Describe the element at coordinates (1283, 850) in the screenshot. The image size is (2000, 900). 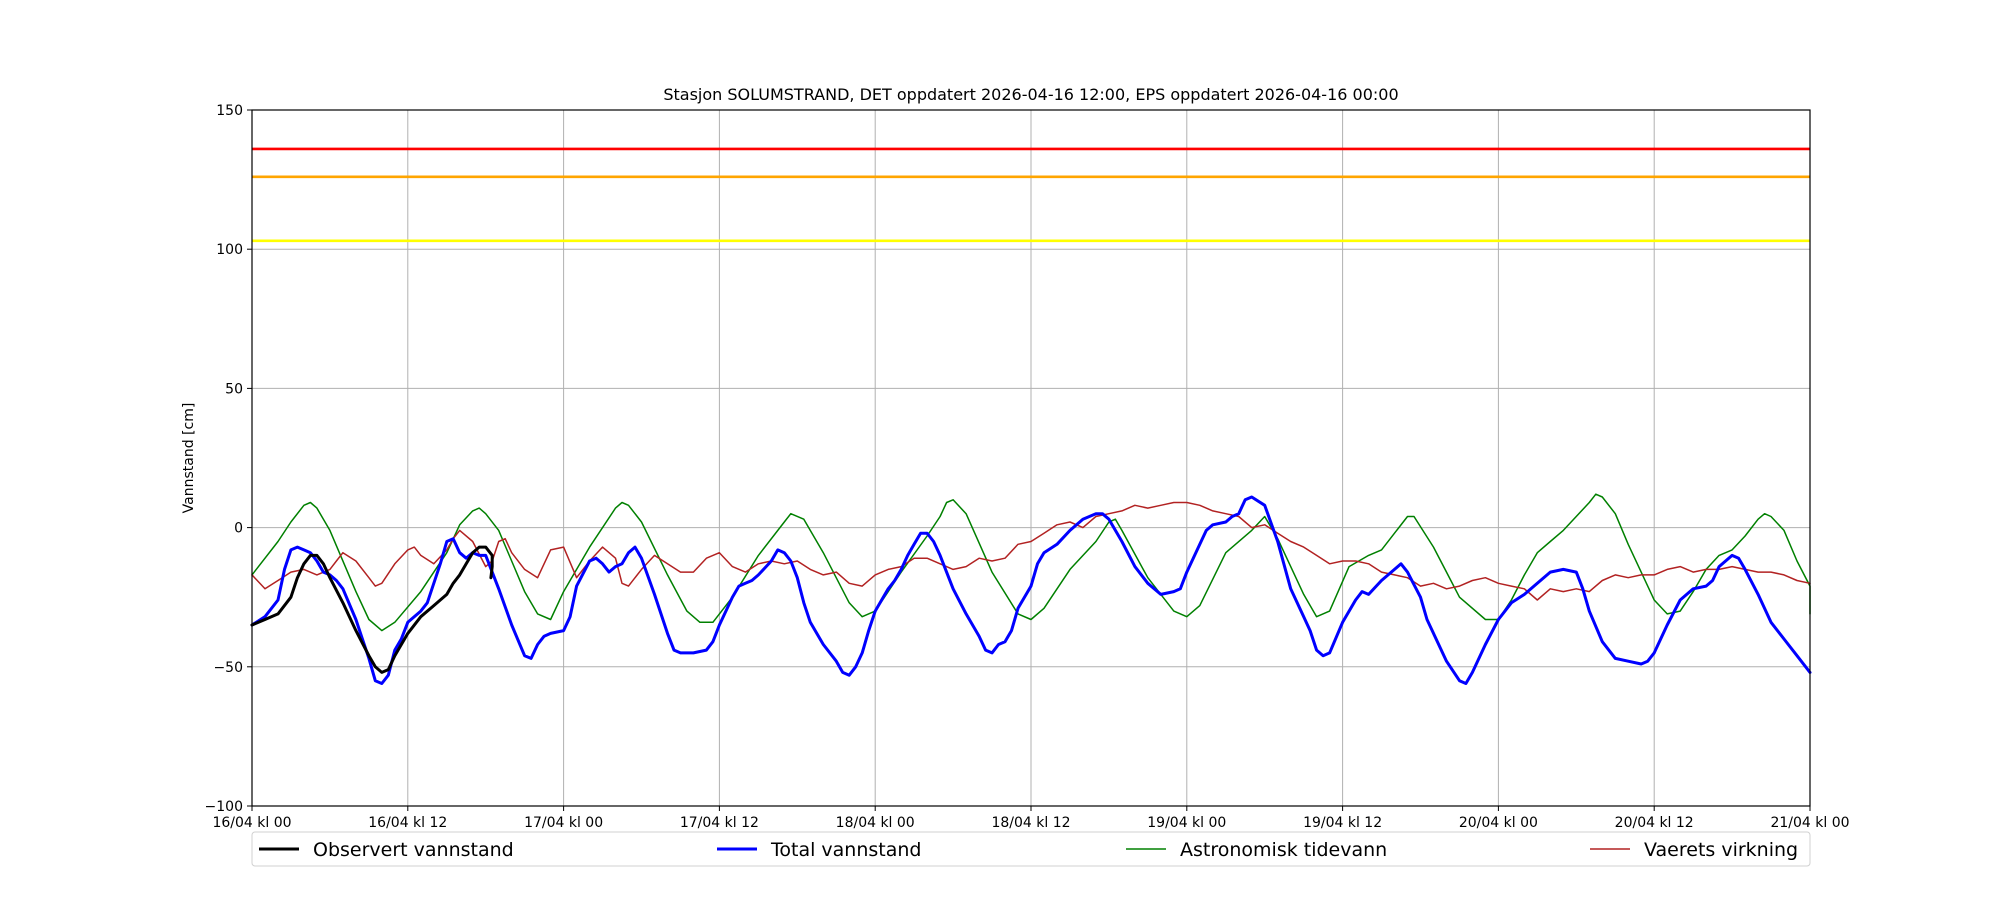
I see `legend-label: Astronomisk tidevann` at that location.